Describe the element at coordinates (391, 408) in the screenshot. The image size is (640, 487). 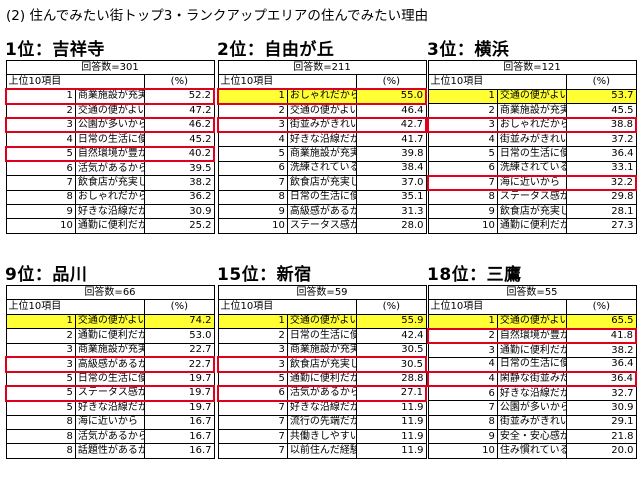
I see `percent-value: 11.9` at that location.